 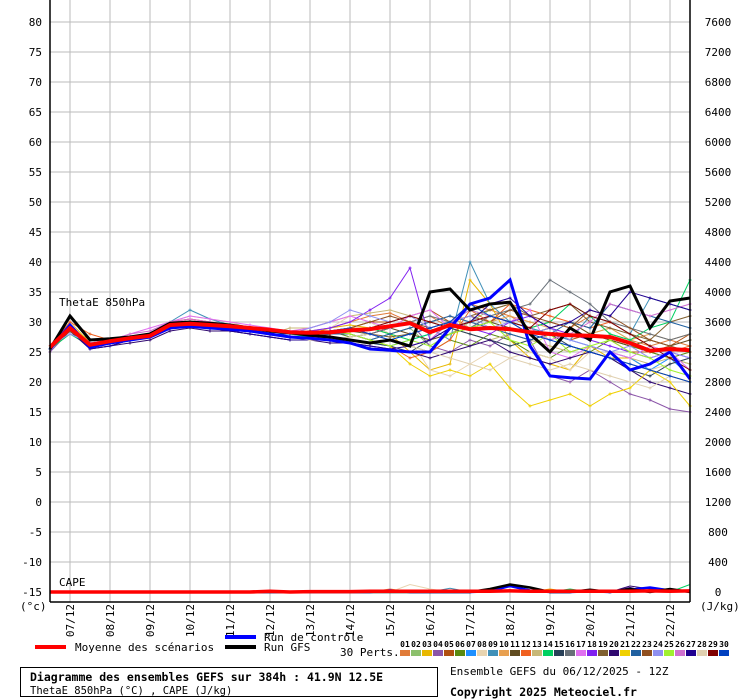 I want to click on pert-legend-number: 18, so click(x=592, y=644).